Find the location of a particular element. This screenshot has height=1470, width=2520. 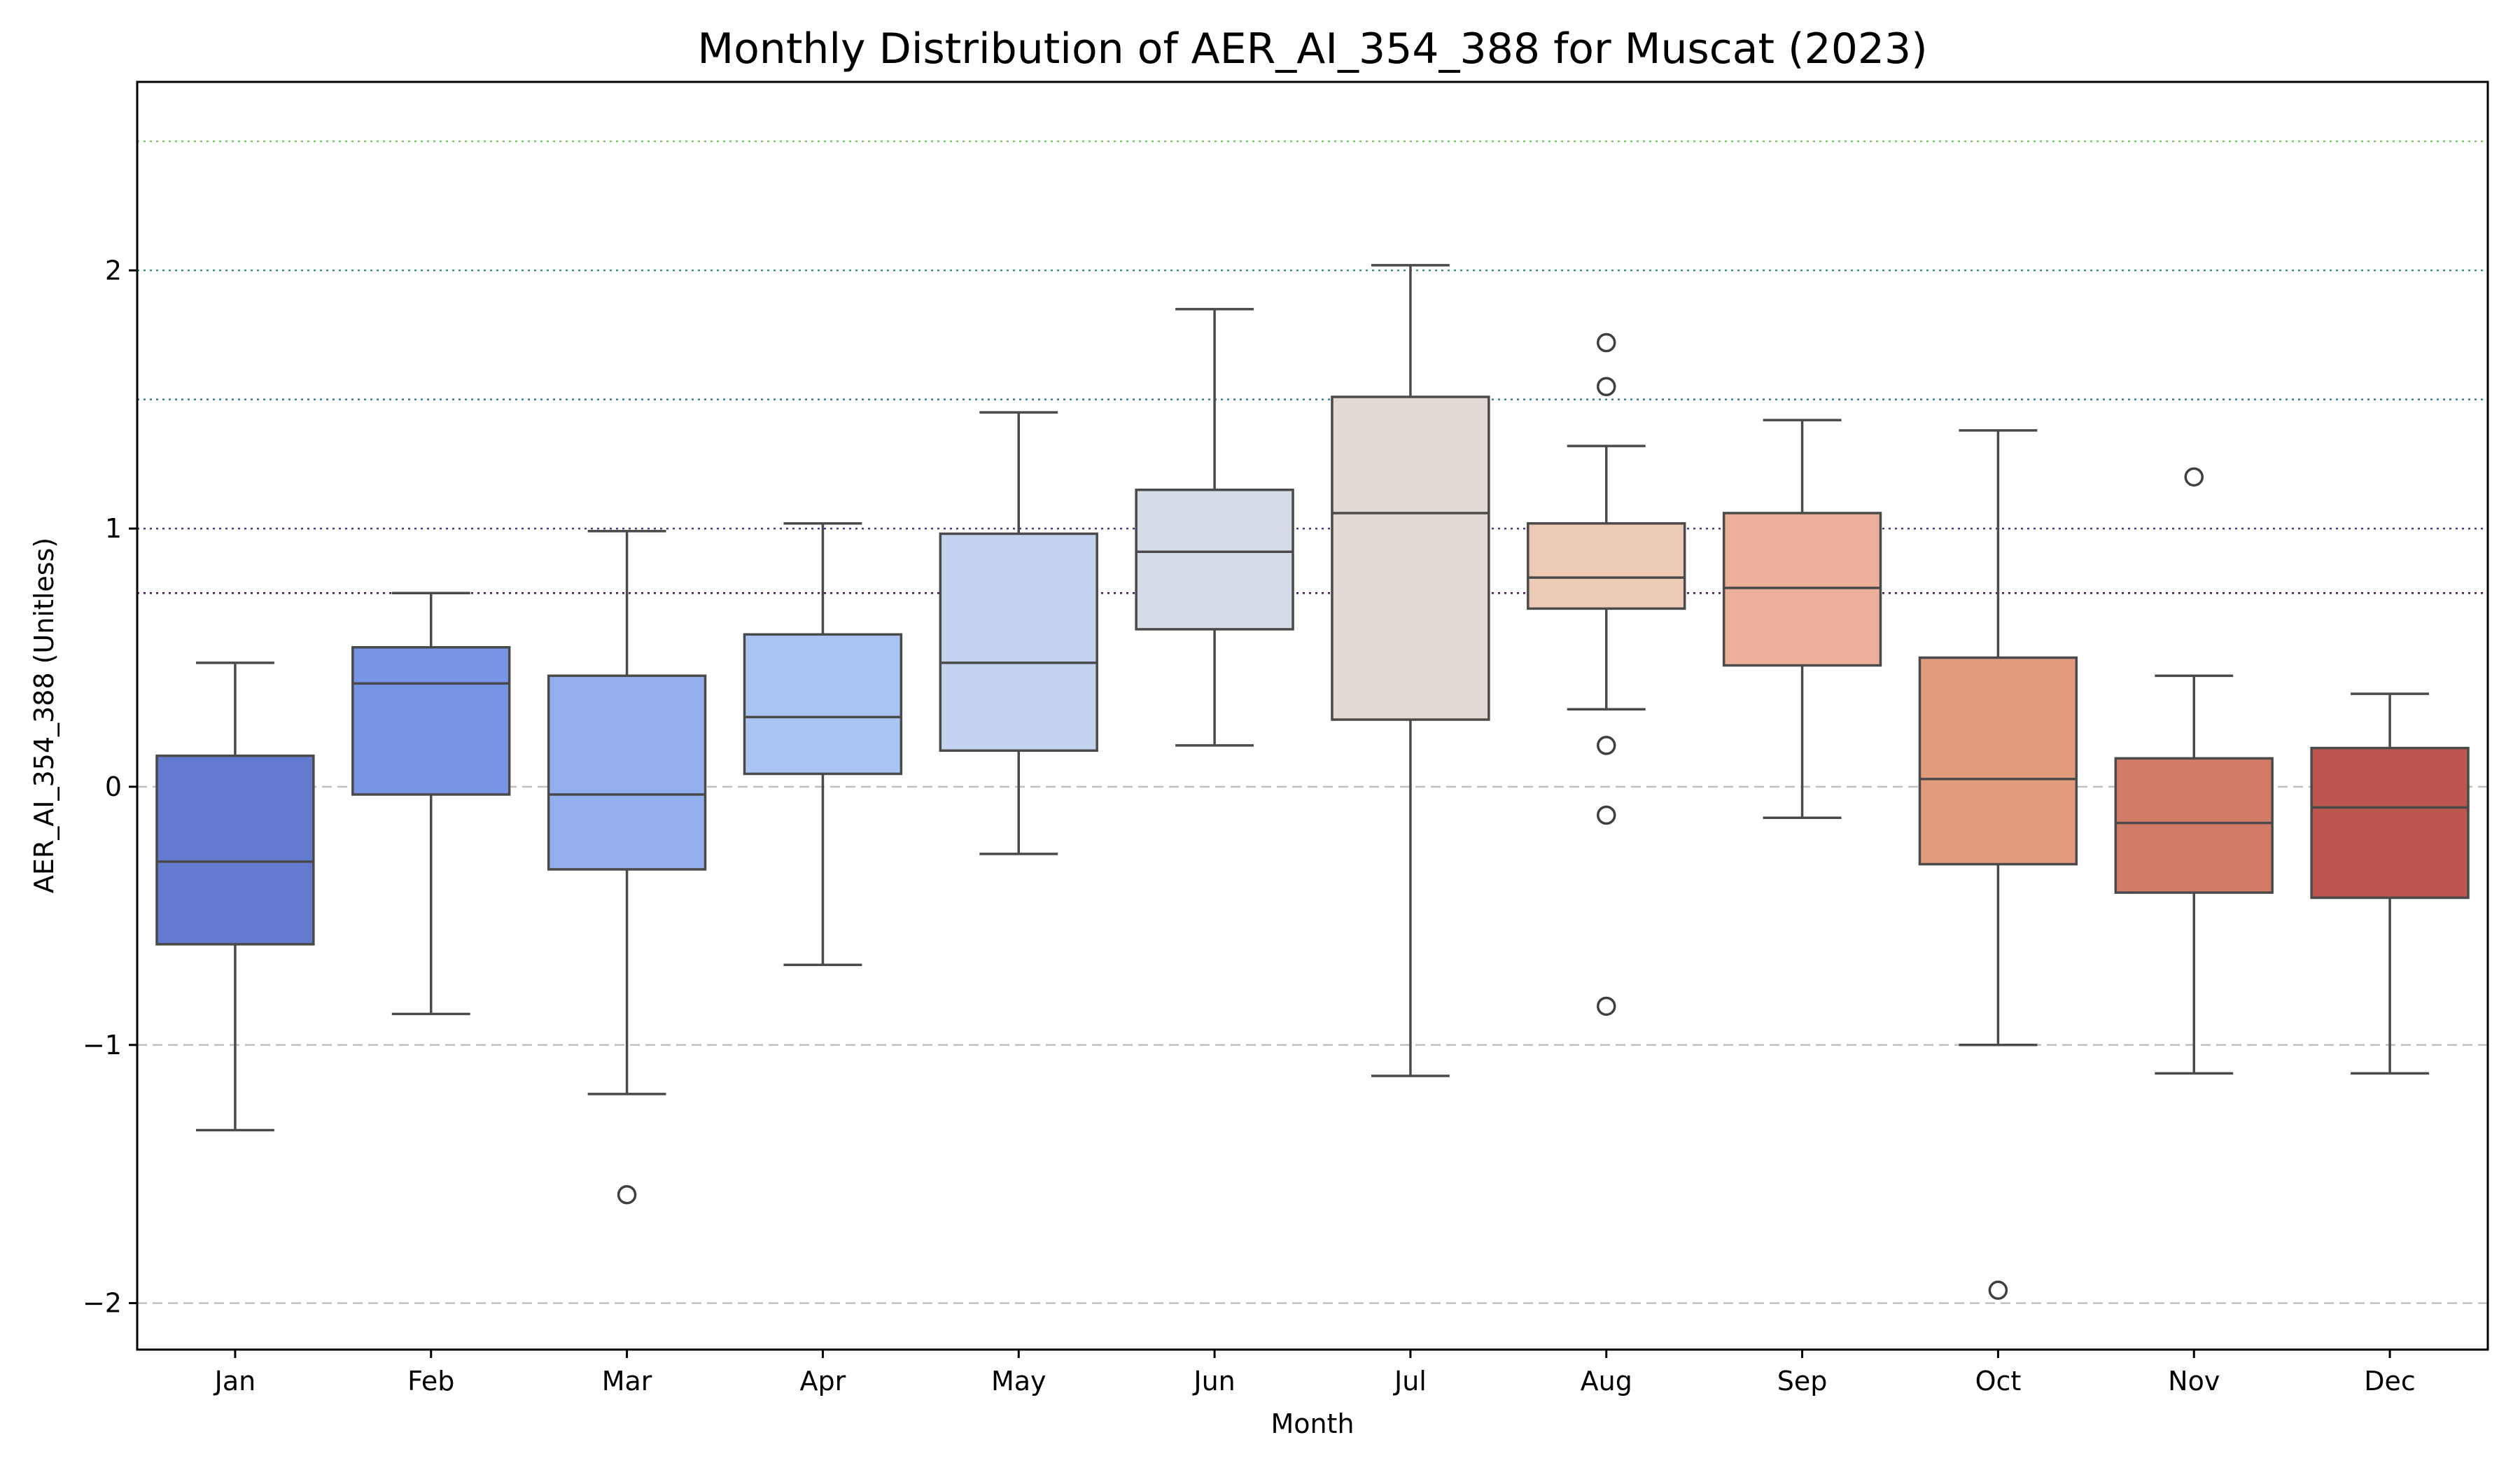

x-tick-label: Apr is located at coordinates (823, 1381).